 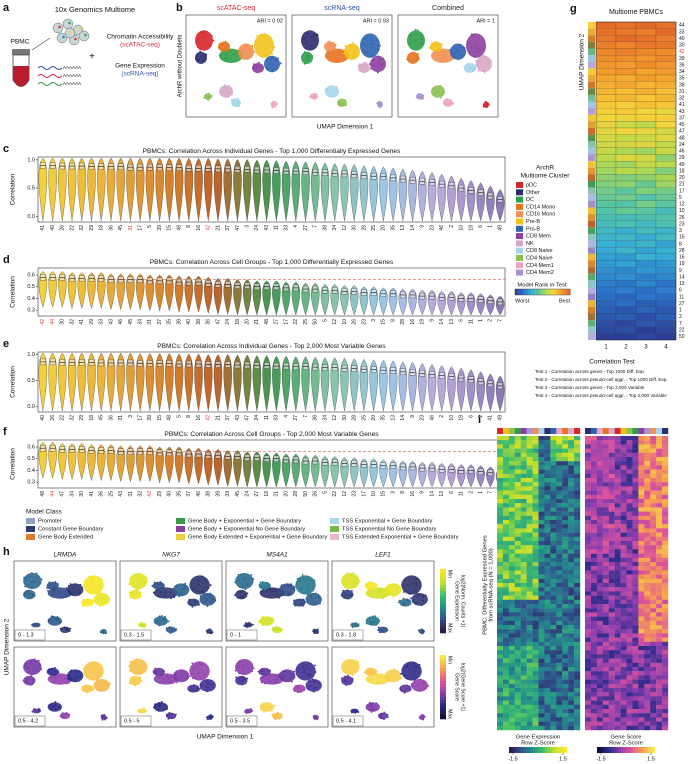 What do you see at coordinates (384, 228) in the screenshot?
I see `x-tick-label: 20` at bounding box center [384, 228].